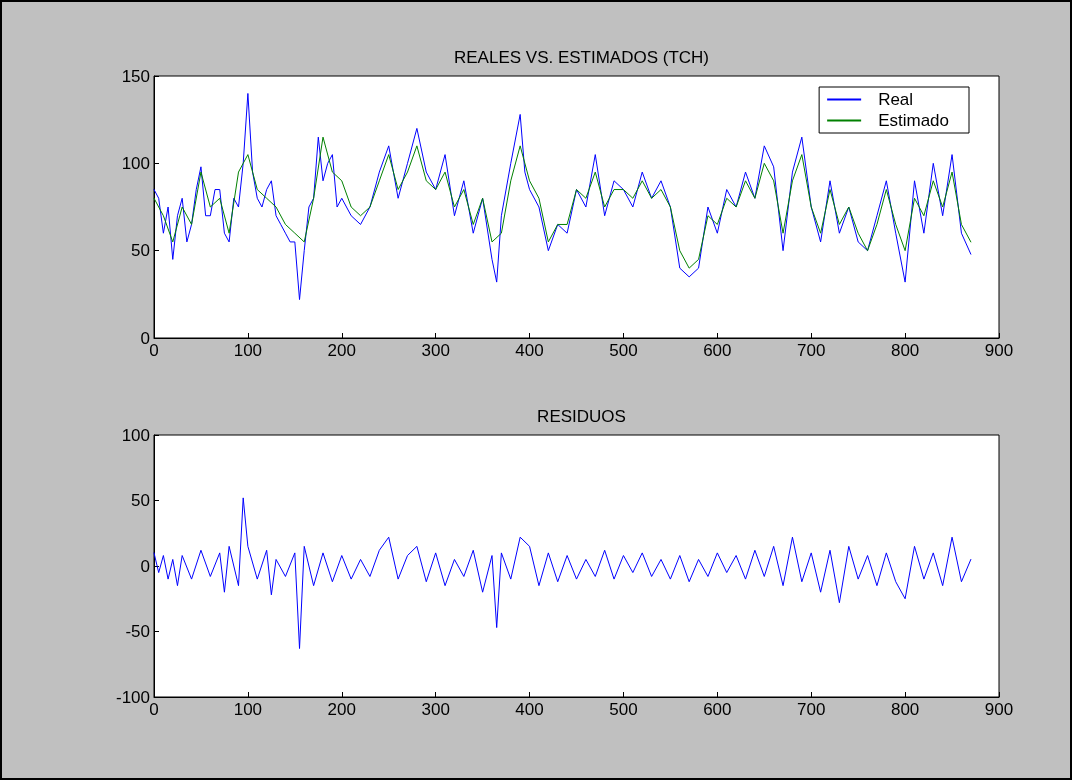 This screenshot has width=1072, height=780. What do you see at coordinates (135, 76) in the screenshot?
I see `y-tick-label: 150` at bounding box center [135, 76].